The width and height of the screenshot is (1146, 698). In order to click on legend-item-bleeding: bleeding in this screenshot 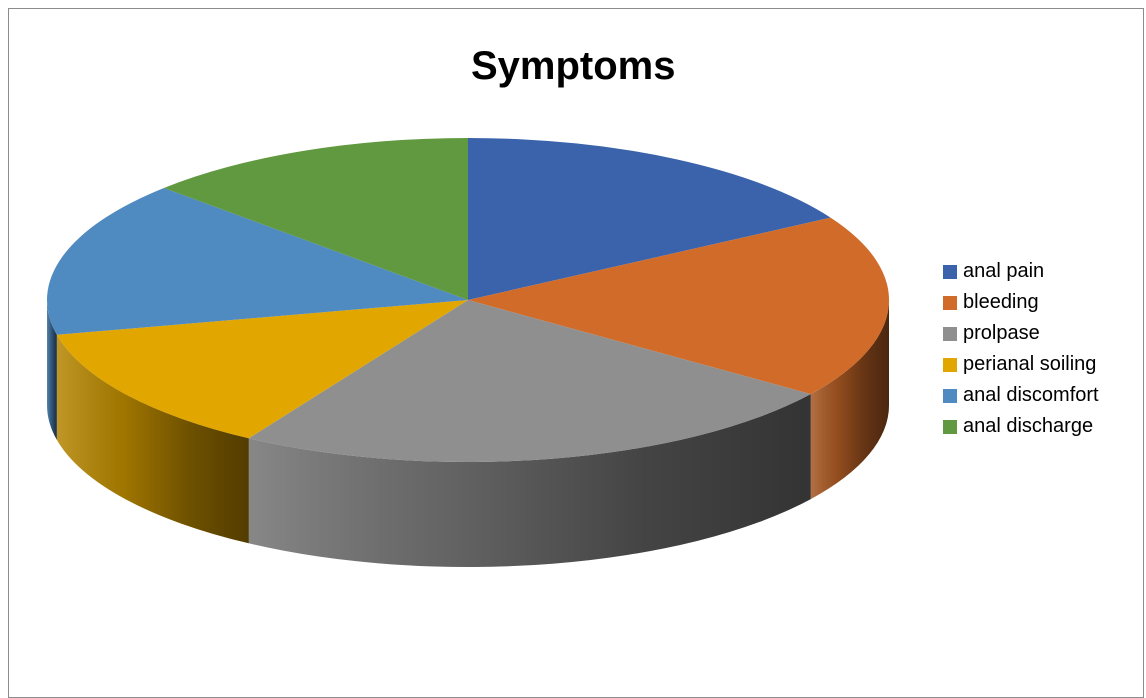, I will do `click(1021, 302)`.